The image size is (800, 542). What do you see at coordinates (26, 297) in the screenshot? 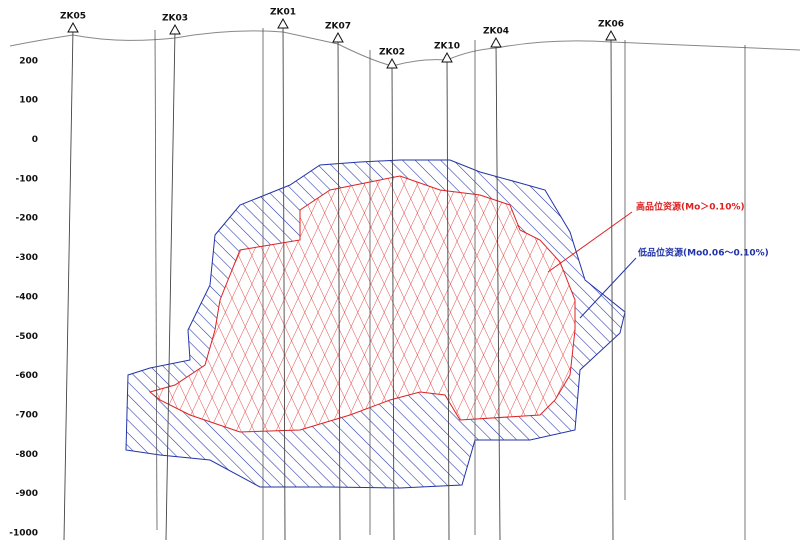
I see `elevation-label: -400` at bounding box center [26, 297].